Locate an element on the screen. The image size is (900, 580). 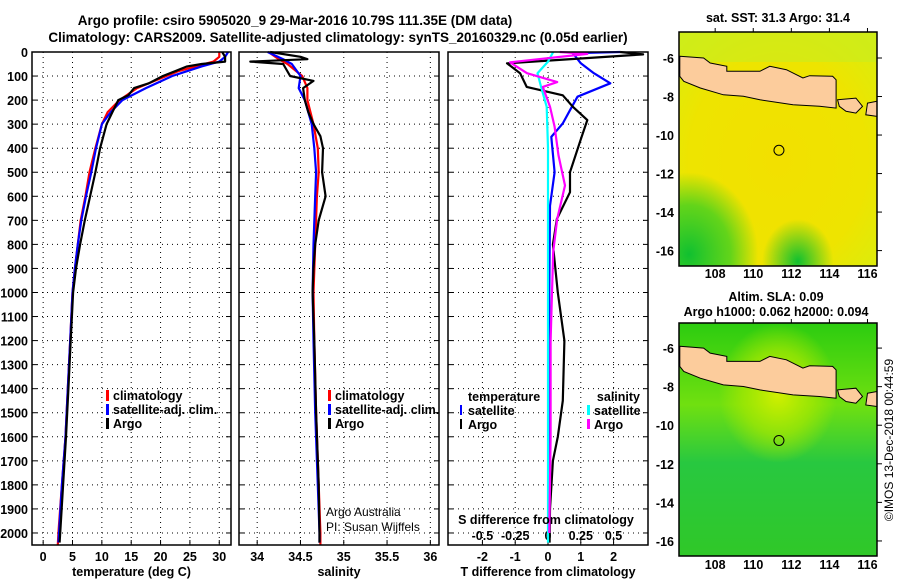
temperature-legend: climatology satellite-adj. clim. Argo is located at coordinates (161, 410).